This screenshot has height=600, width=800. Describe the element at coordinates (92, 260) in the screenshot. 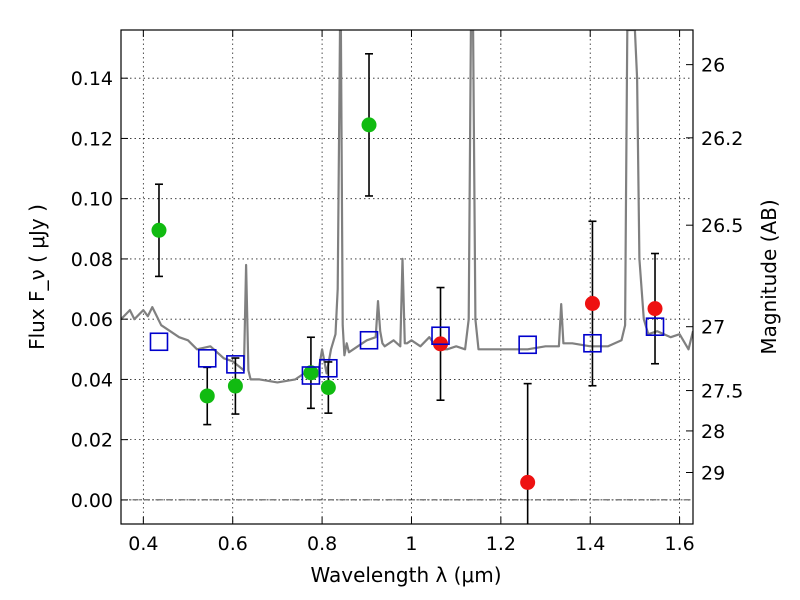

I see `y-tick-label: 0.08` at that location.